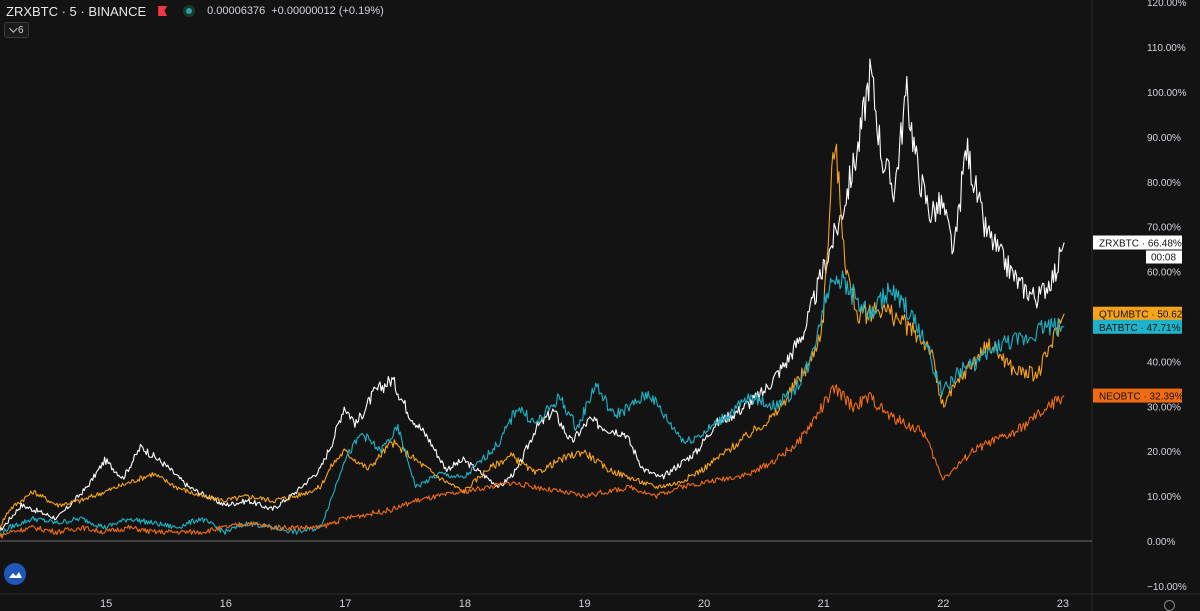 Image resolution: width=1200 pixels, height=611 pixels. Describe the element at coordinates (1166, 48) in the screenshot. I see `y-tick-label: 110.00%` at that location.